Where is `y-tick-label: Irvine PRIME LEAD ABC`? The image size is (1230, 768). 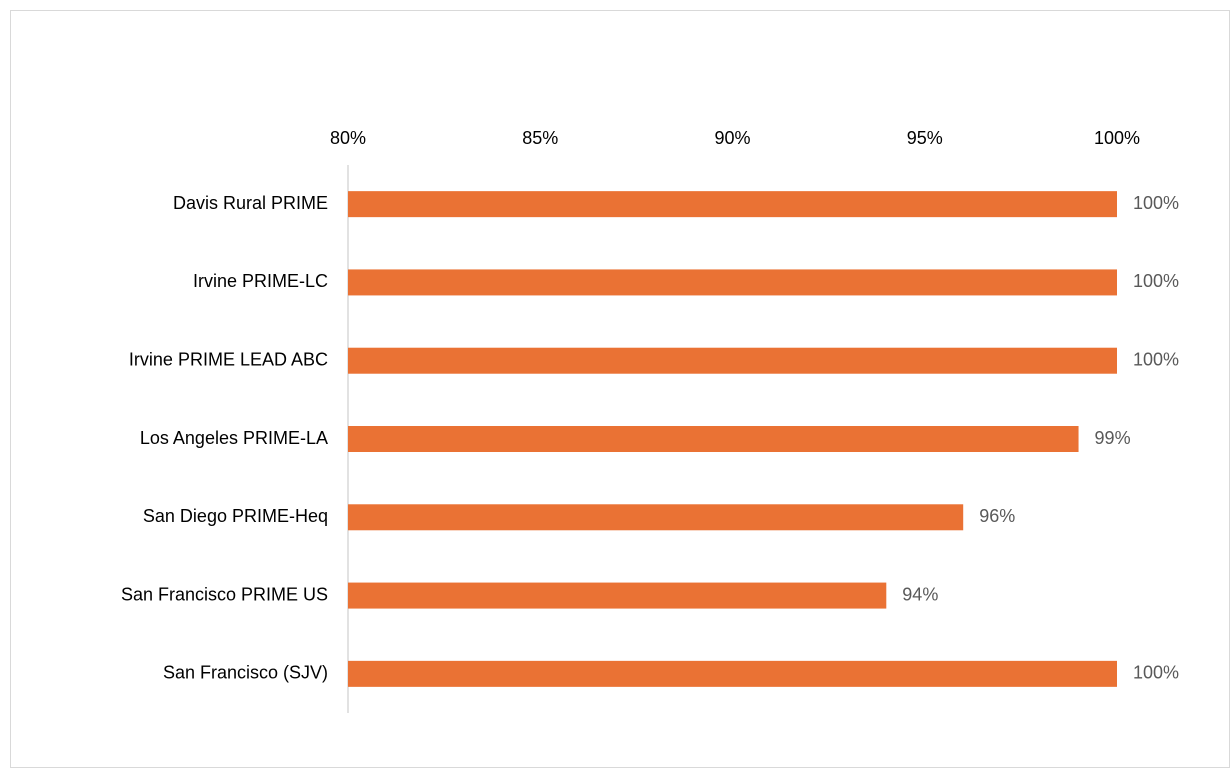 y-tick-label: Irvine PRIME LEAD ABC is located at coordinates (228, 359).